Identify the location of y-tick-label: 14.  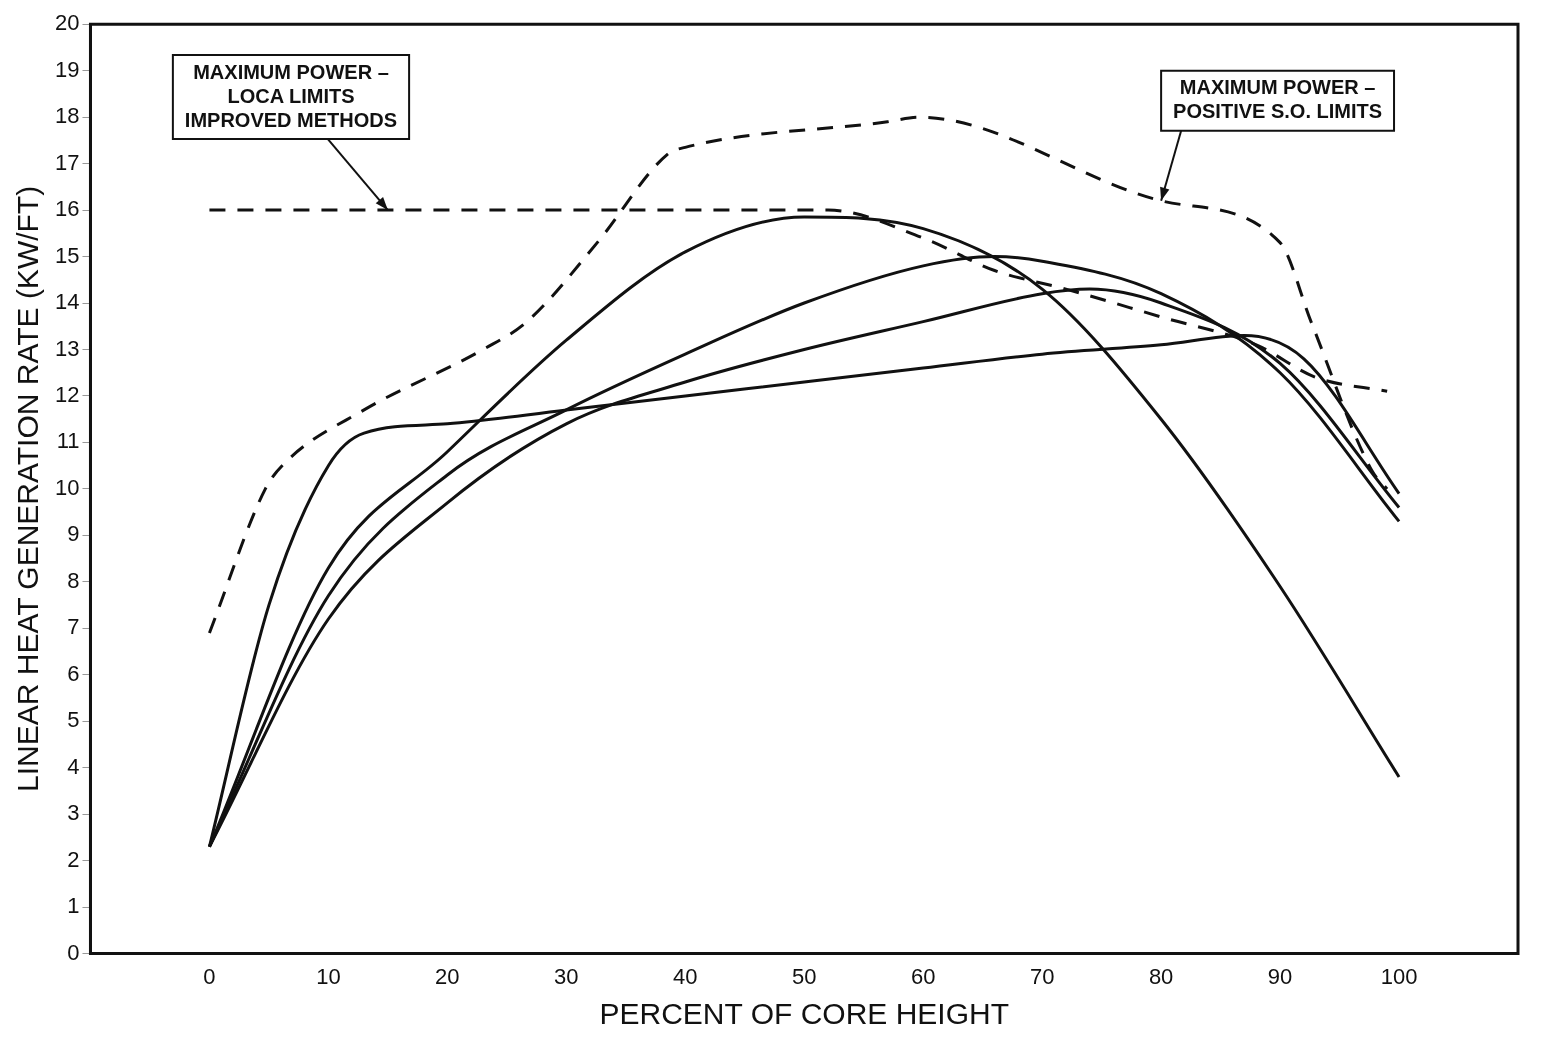
(67, 302).